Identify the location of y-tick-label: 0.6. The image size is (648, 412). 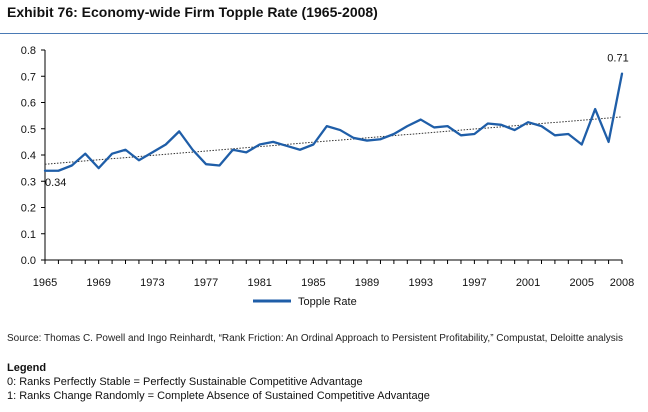
(28, 104).